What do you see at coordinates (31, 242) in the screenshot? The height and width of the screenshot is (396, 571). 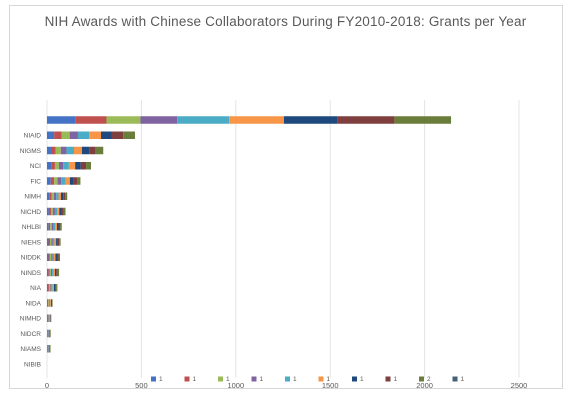 I see `category-label: NIEHS` at bounding box center [31, 242].